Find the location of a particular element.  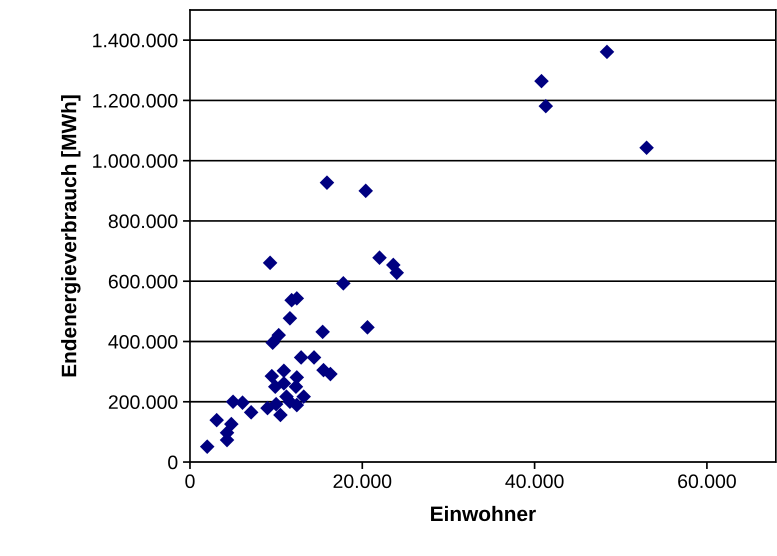

x-tick-label: 60.000 is located at coordinates (707, 481).